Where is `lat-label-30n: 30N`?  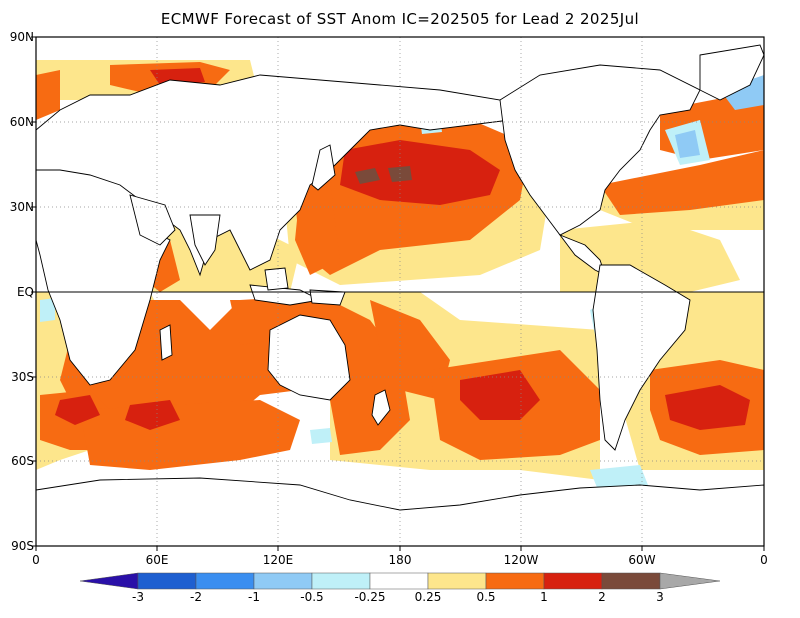
lat-label-30n: 30N is located at coordinates (21, 207).